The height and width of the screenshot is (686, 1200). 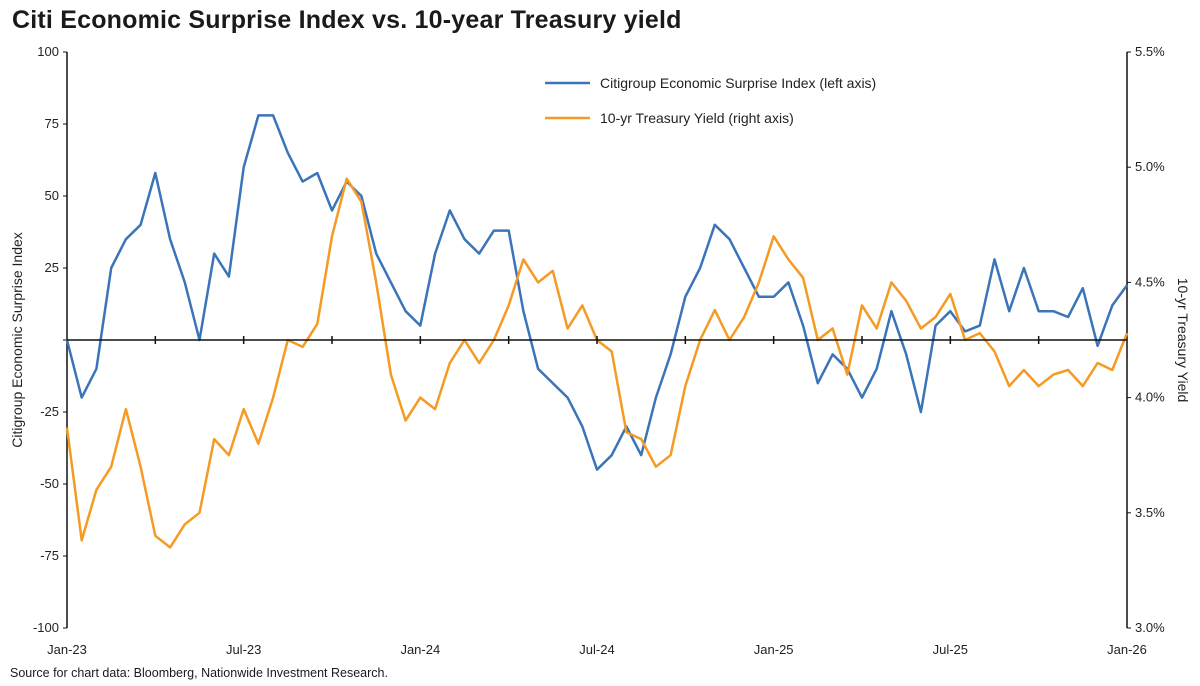 What do you see at coordinates (243, 649) in the screenshot?
I see `x-axis-tick-label: Jul-23` at bounding box center [243, 649].